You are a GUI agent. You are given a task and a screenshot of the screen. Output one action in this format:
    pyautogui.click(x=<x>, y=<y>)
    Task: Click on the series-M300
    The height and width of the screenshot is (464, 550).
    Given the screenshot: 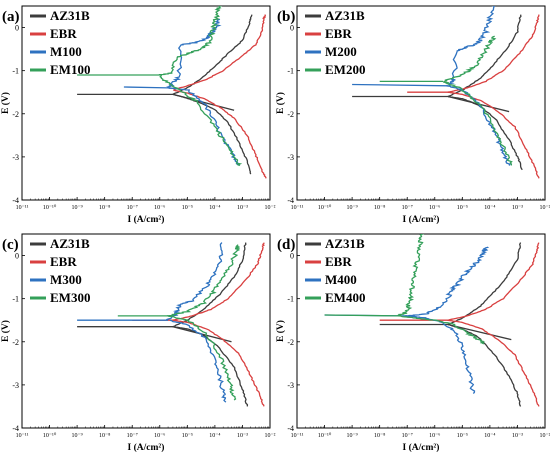 What is the action you would take?
    pyautogui.click(x=152, y=322)
    